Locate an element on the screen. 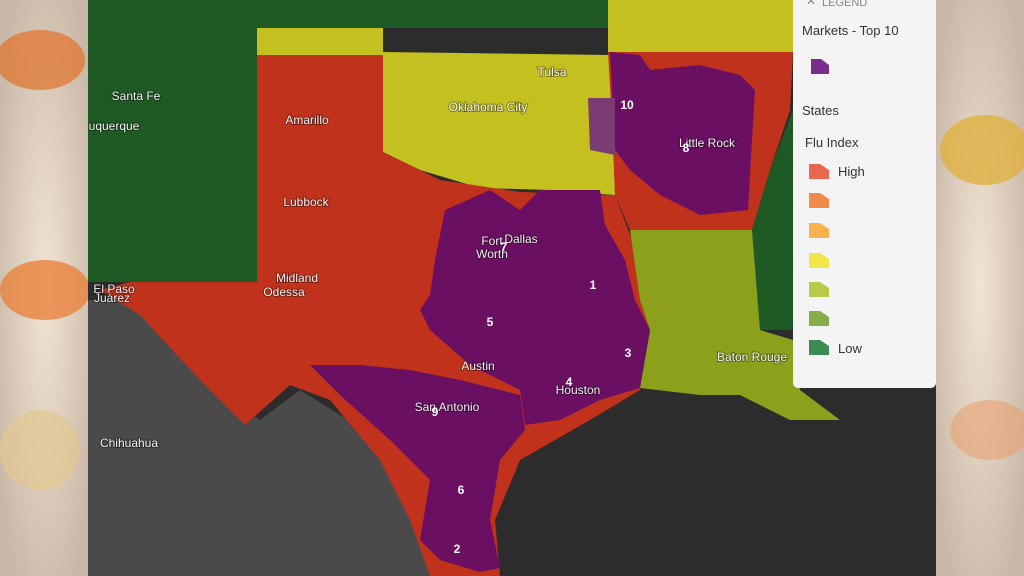 The width and height of the screenshot is (1024, 576). market-number: 4 is located at coordinates (569, 382).